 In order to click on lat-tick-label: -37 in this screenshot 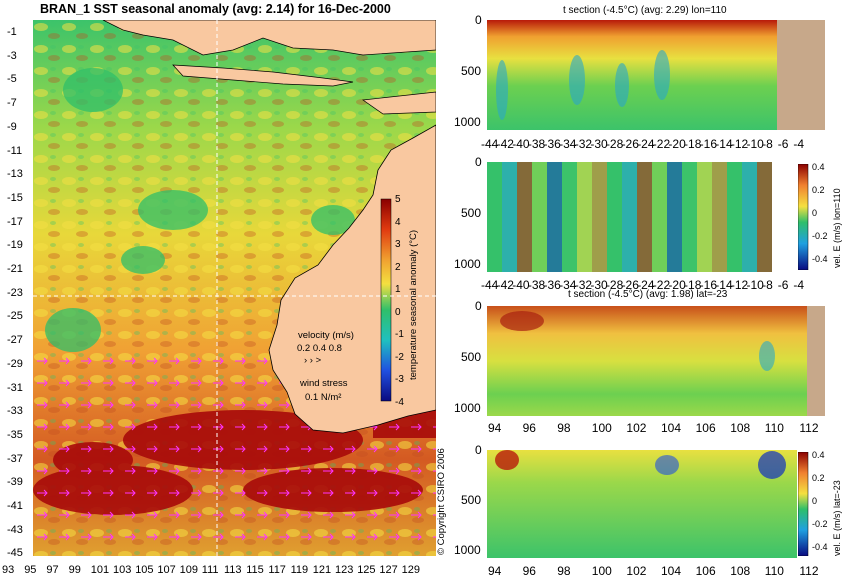, I will do `click(15, 458)`.